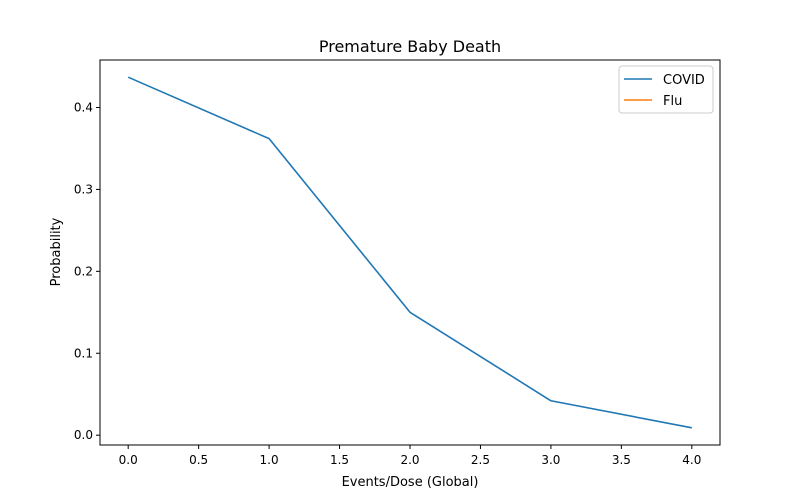  What do you see at coordinates (621, 460) in the screenshot?
I see `x-tick-label: 3.5` at bounding box center [621, 460].